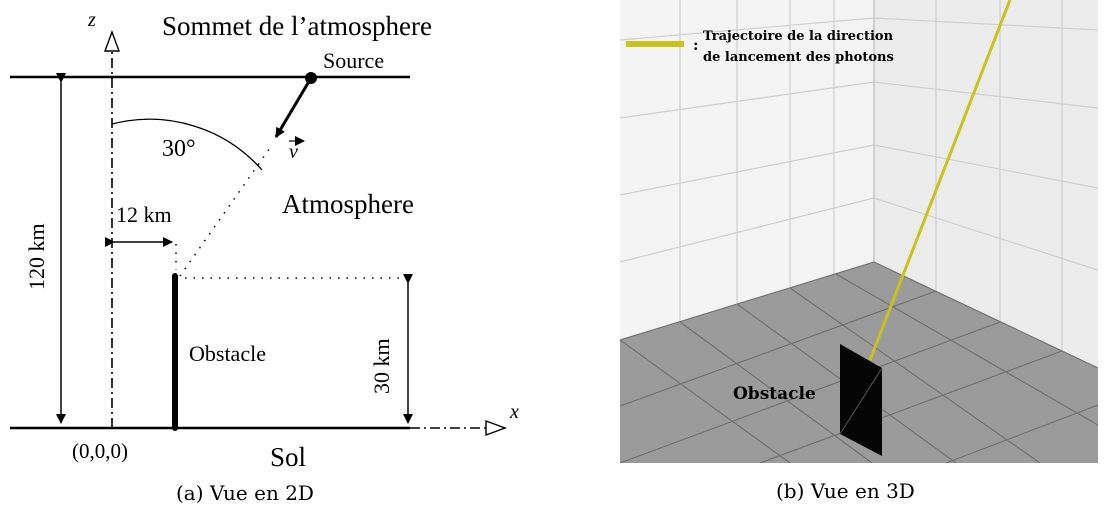  What do you see at coordinates (353, 60) in the screenshot?
I see `source-label: Source` at bounding box center [353, 60].